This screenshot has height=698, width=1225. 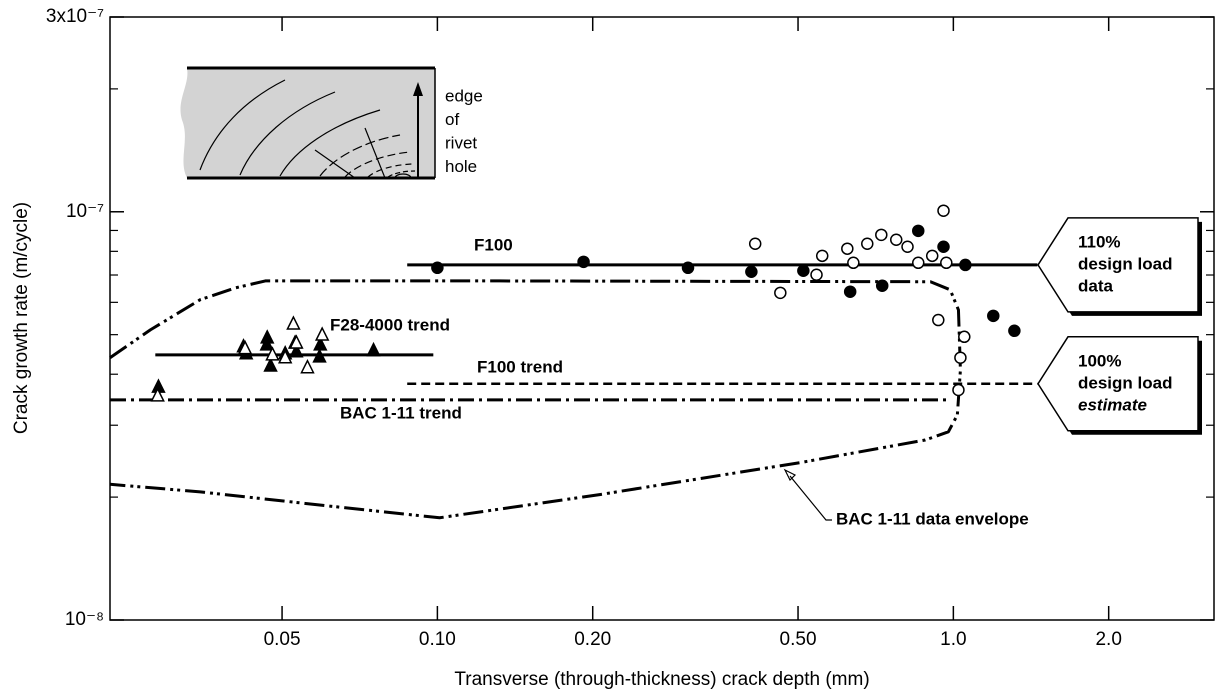 What do you see at coordinates (461, 142) in the screenshot?
I see `inset-label: rivet` at bounding box center [461, 142].